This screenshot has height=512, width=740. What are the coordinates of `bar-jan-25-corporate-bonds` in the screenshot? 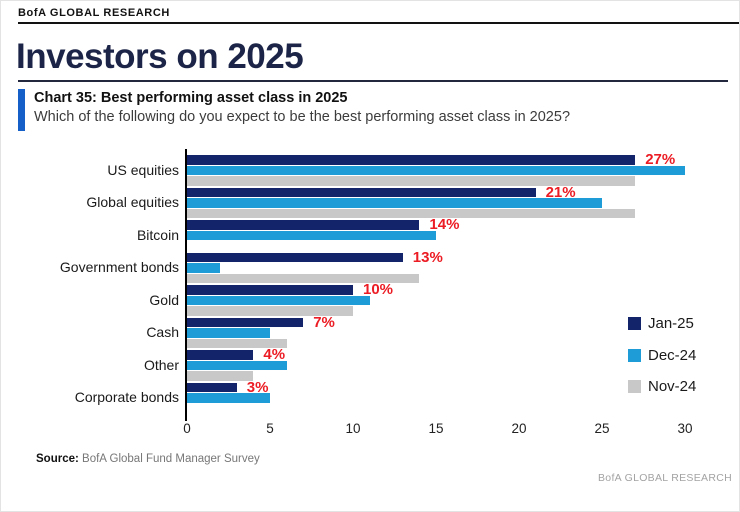 It's located at (212, 387).